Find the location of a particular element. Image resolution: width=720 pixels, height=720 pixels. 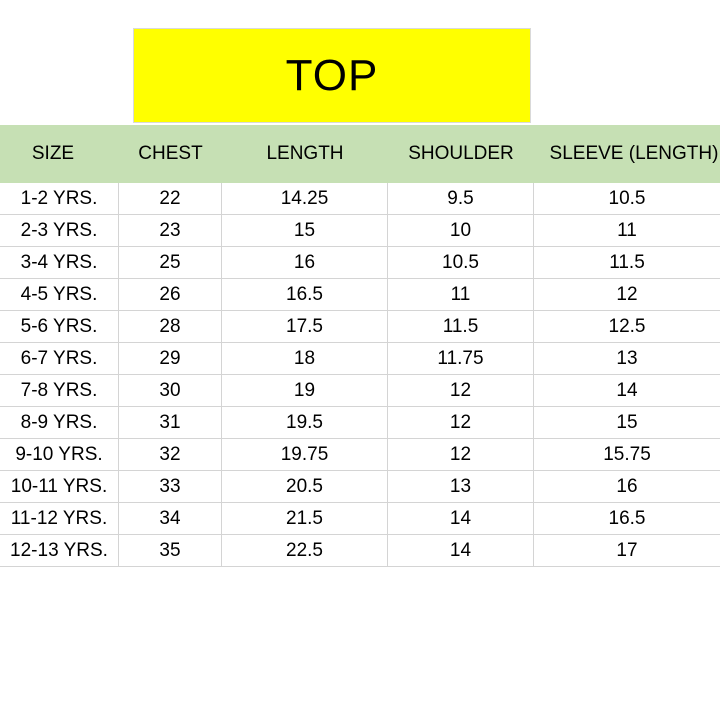

table-row: 11-12 YRS. 34 21.5 14 16.5 is located at coordinates (360, 519).